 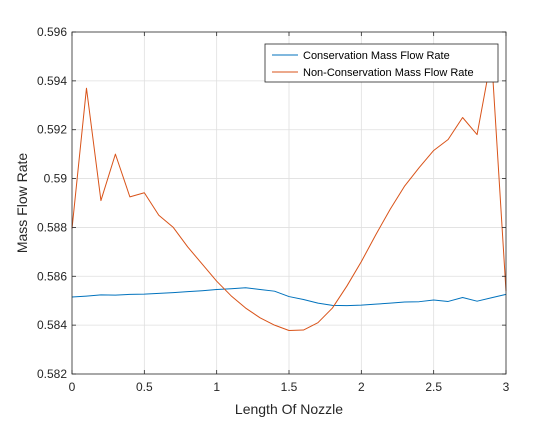 I want to click on y-tick-label: 0.594, so click(x=52, y=81).